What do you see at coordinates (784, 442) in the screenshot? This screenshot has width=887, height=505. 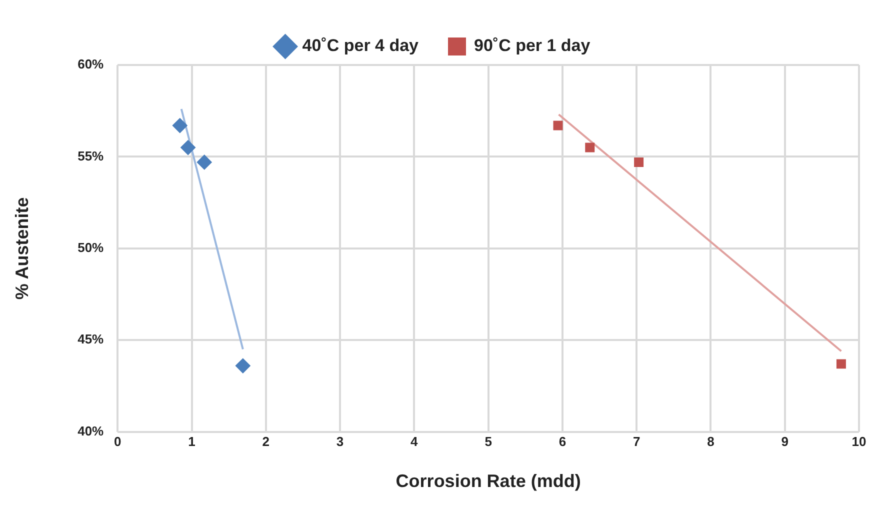 I see `x-tick-label: 9` at bounding box center [784, 442].